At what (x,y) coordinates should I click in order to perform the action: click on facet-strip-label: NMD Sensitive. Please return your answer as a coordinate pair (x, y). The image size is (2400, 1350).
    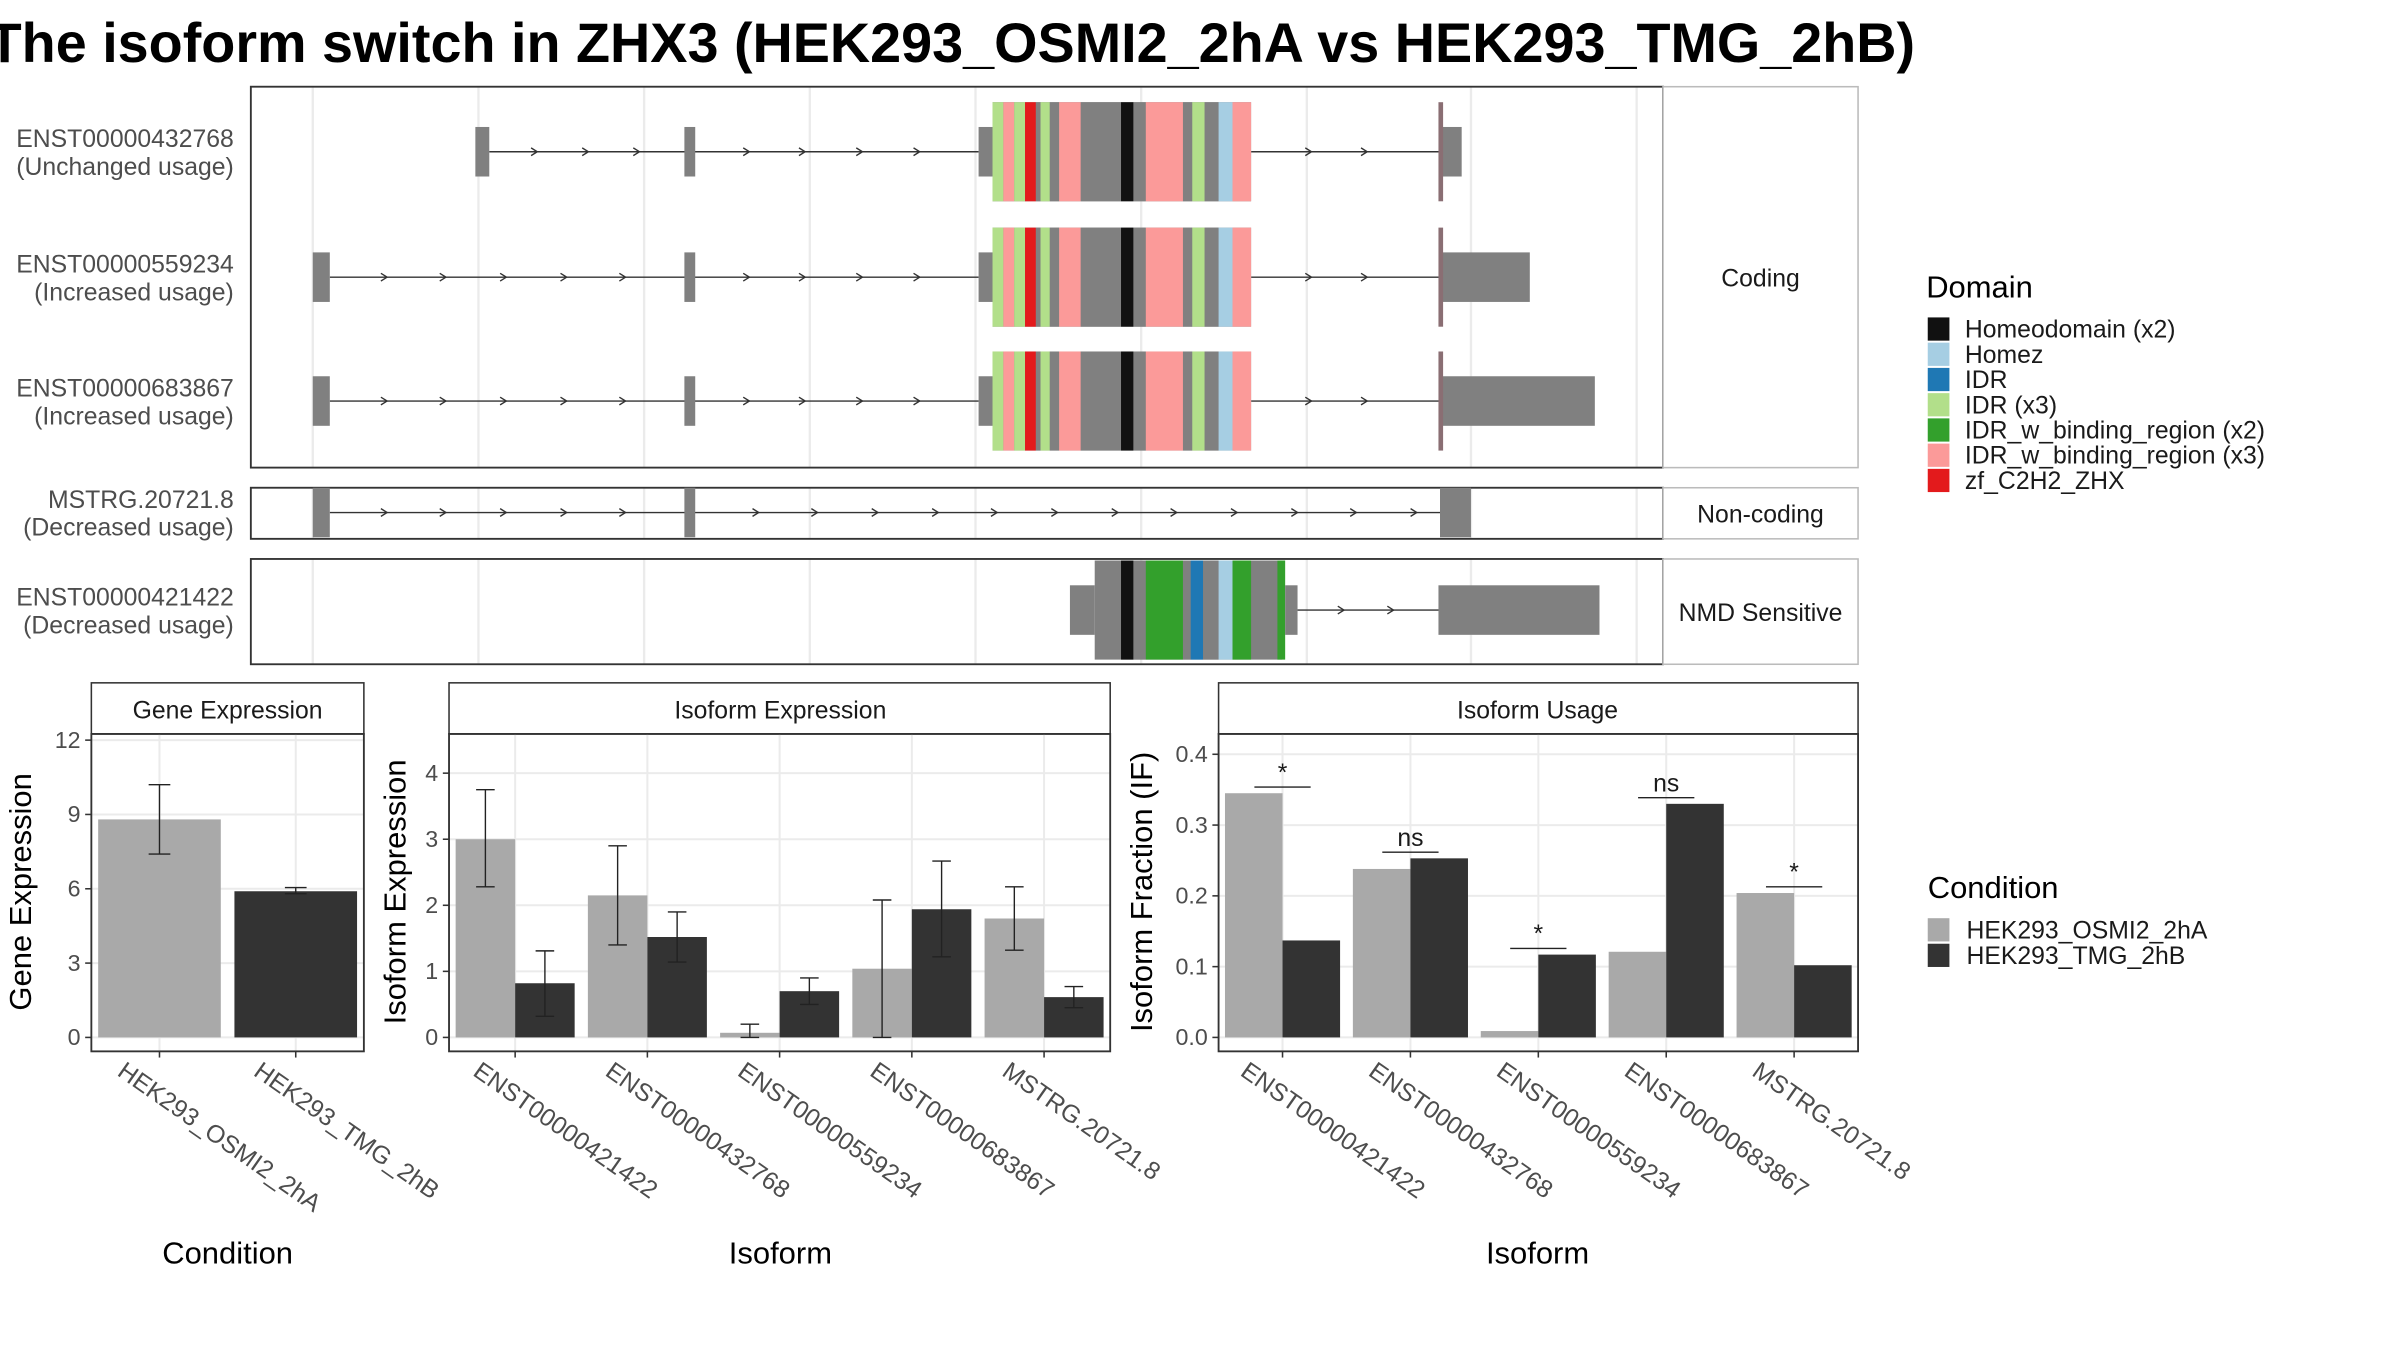
    Looking at the image, I should click on (1761, 613).